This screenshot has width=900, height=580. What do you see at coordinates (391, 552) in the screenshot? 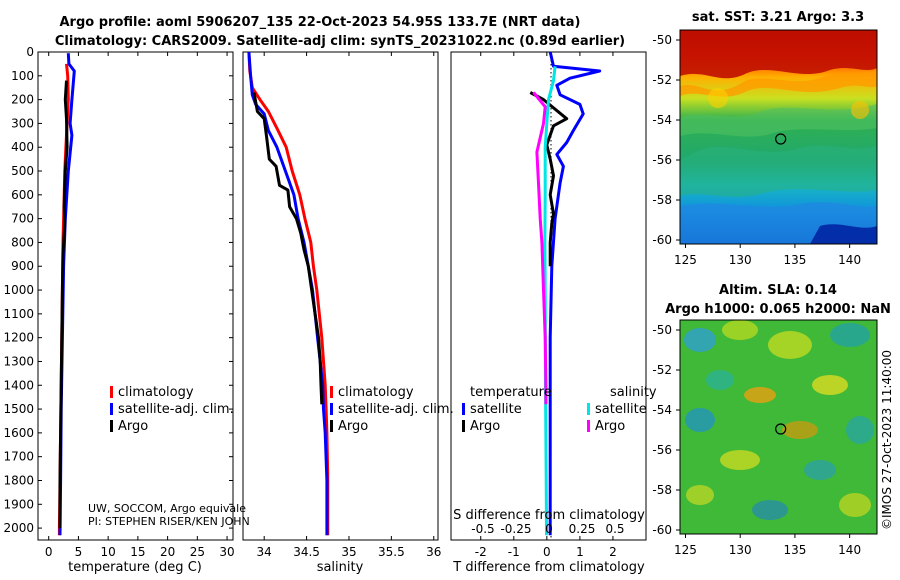
I see `salinity-xtick-label: 35.5` at bounding box center [391, 552].